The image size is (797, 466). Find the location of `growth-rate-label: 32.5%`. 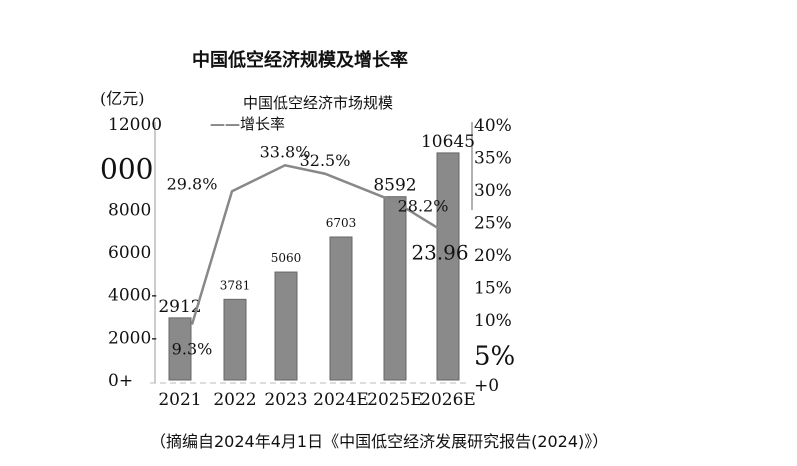

growth-rate-label: 32.5% is located at coordinates (325, 160).